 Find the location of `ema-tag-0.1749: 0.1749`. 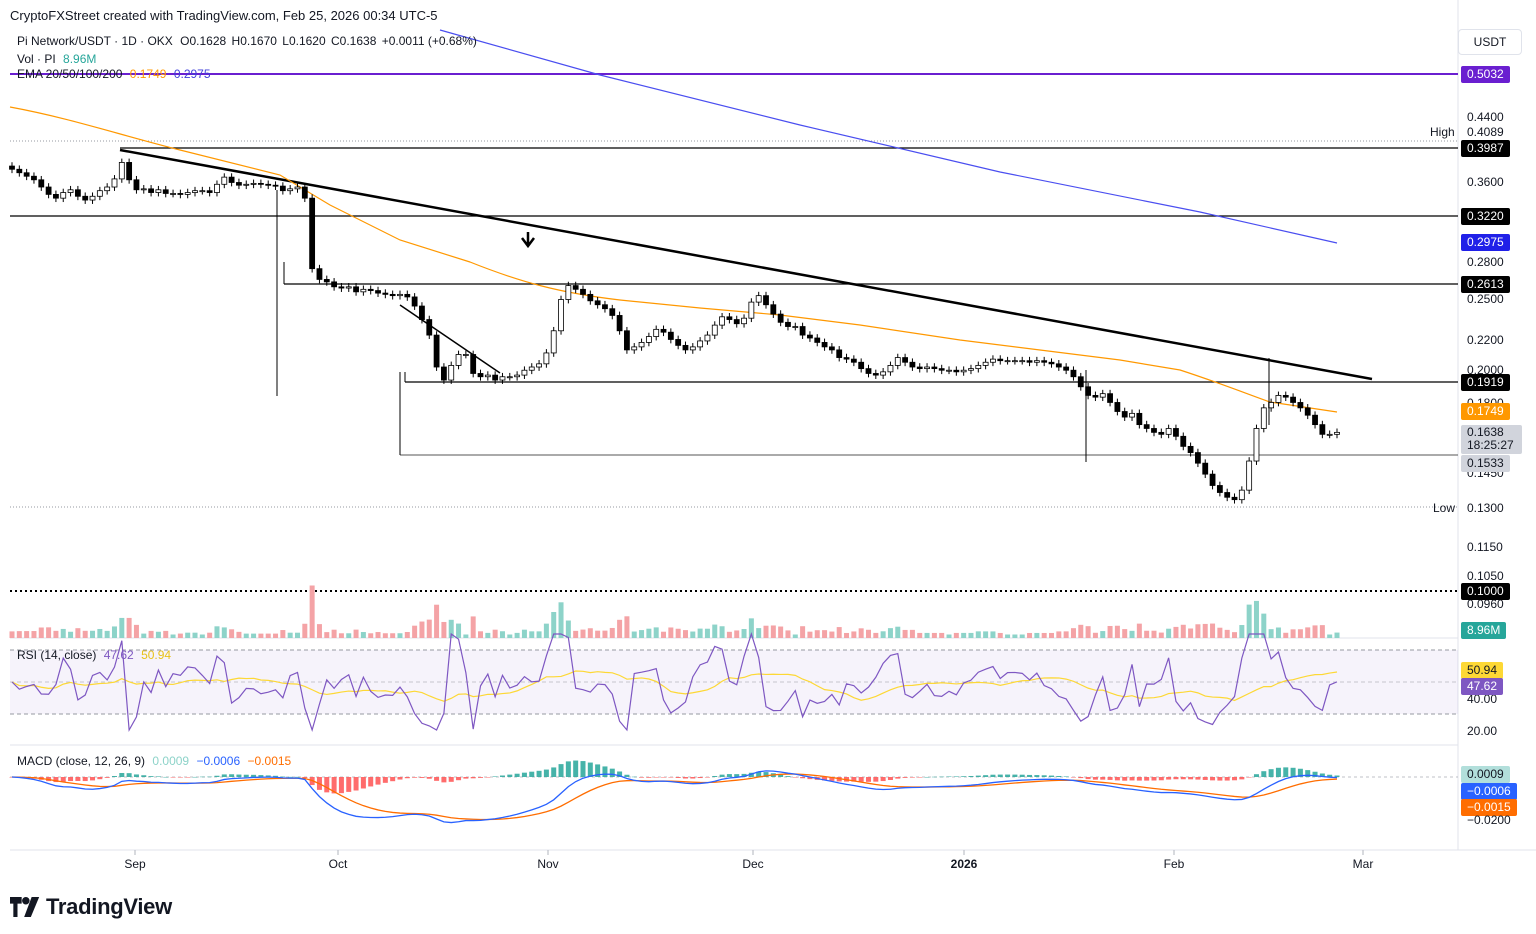

ema-tag-0.1749: 0.1749 is located at coordinates (1485, 411).